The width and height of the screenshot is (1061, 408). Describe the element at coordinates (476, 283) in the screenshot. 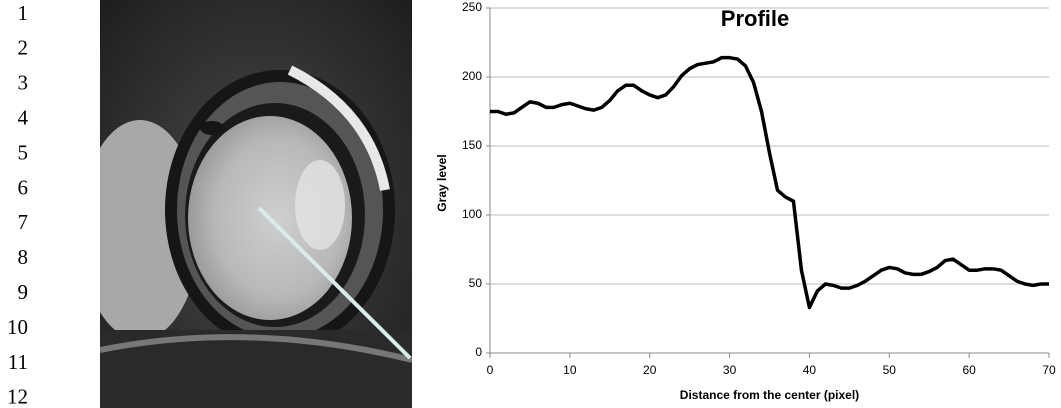

I see `y-tick-label: 50` at that location.